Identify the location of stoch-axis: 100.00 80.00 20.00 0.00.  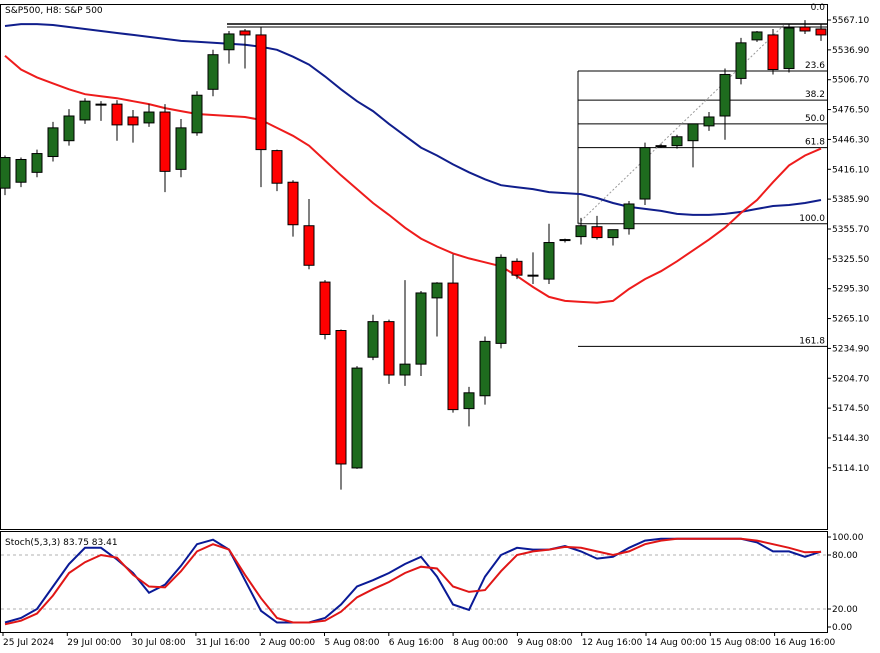
(845, 583).